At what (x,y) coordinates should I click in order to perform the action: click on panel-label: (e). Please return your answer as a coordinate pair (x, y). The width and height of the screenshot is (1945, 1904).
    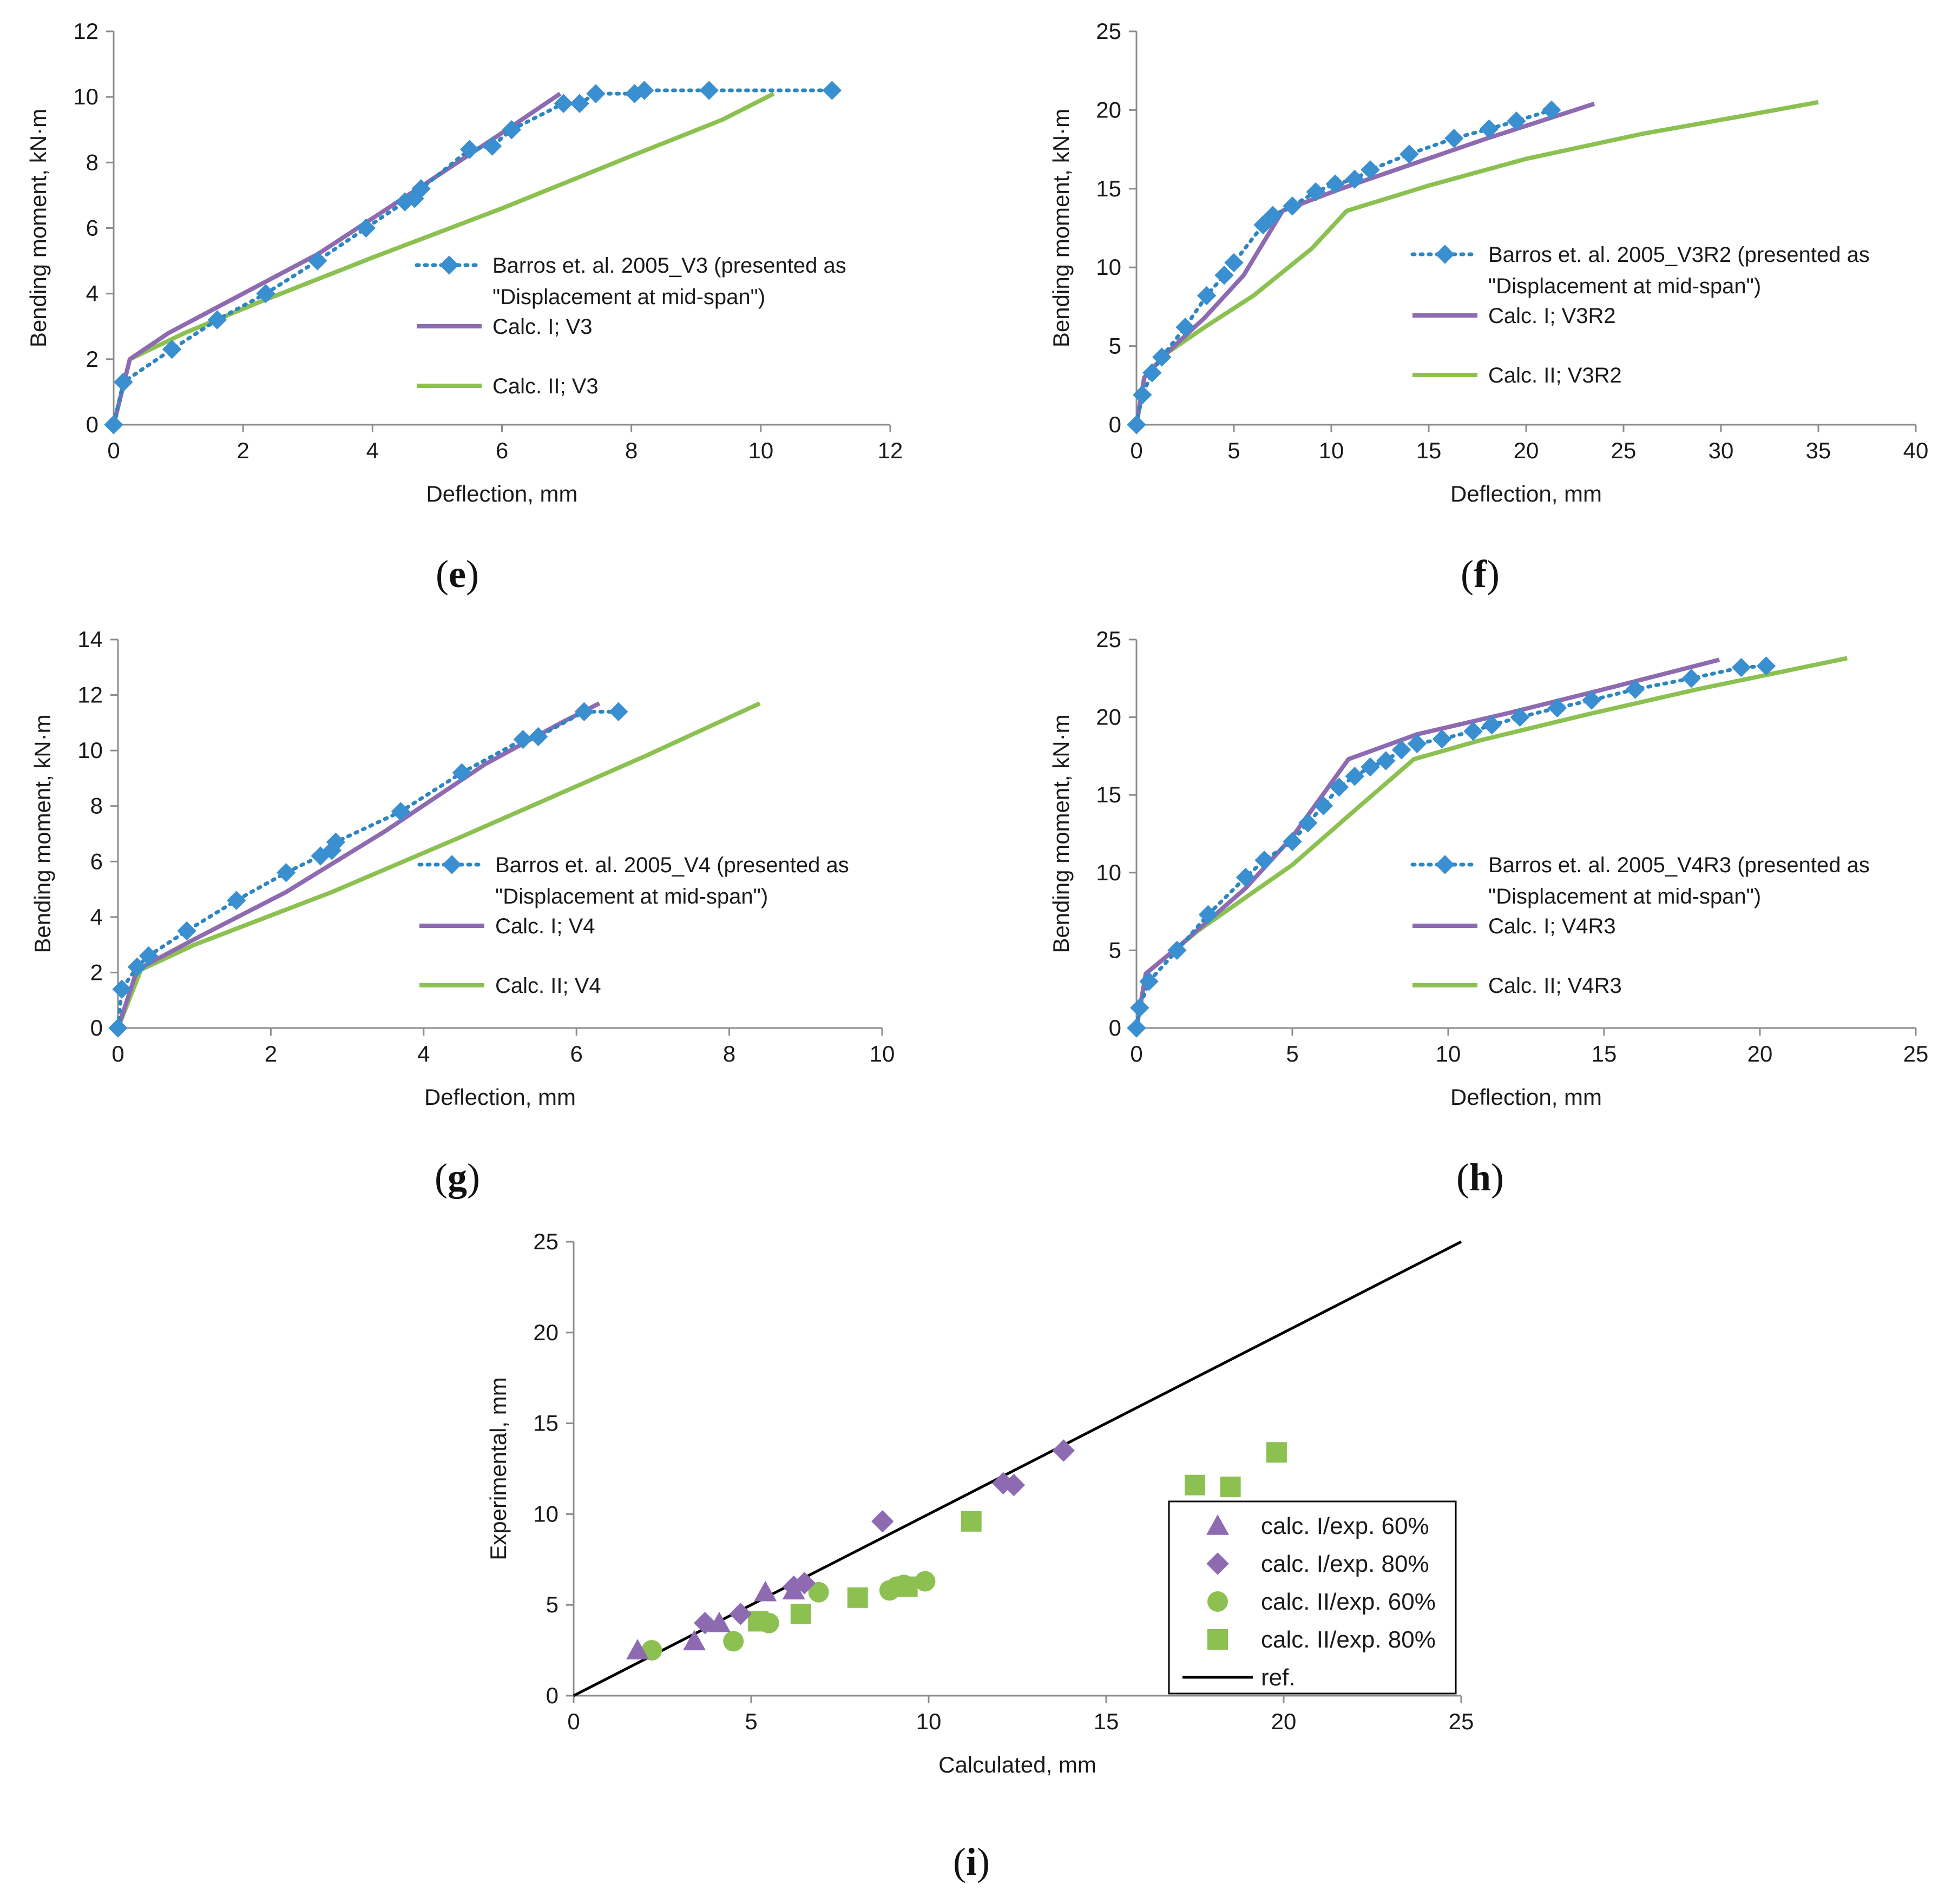
    Looking at the image, I should click on (457, 574).